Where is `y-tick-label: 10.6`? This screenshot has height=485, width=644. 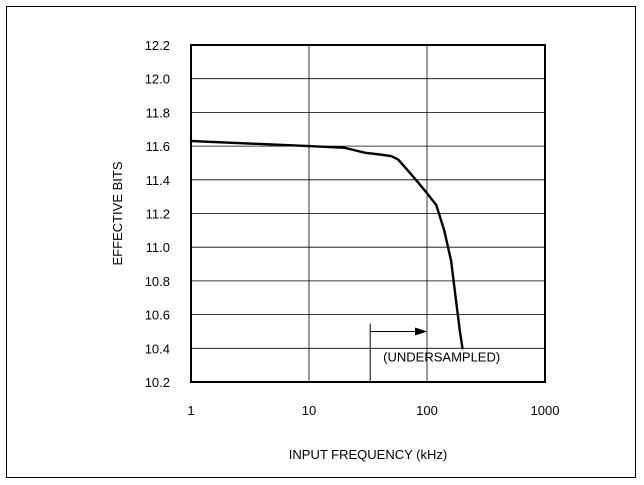
y-tick-label: 10.6 is located at coordinates (157, 315).